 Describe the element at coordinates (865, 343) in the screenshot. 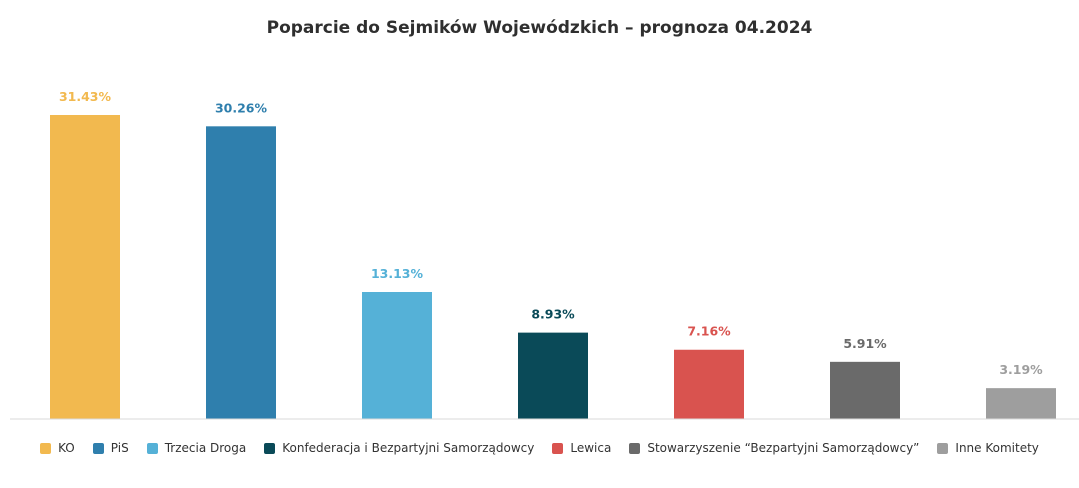

I see `data-label-5: 5.91%` at that location.